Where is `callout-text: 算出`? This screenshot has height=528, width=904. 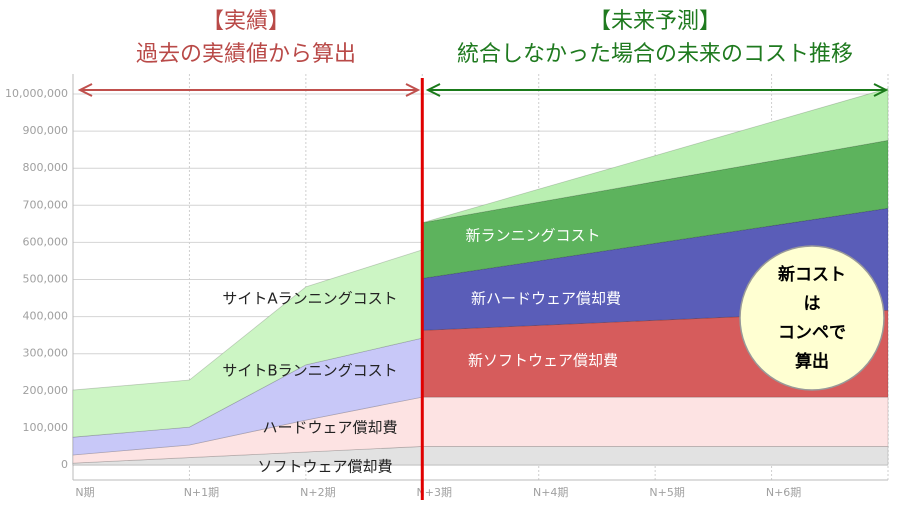 callout-text: 算出 is located at coordinates (811, 361).